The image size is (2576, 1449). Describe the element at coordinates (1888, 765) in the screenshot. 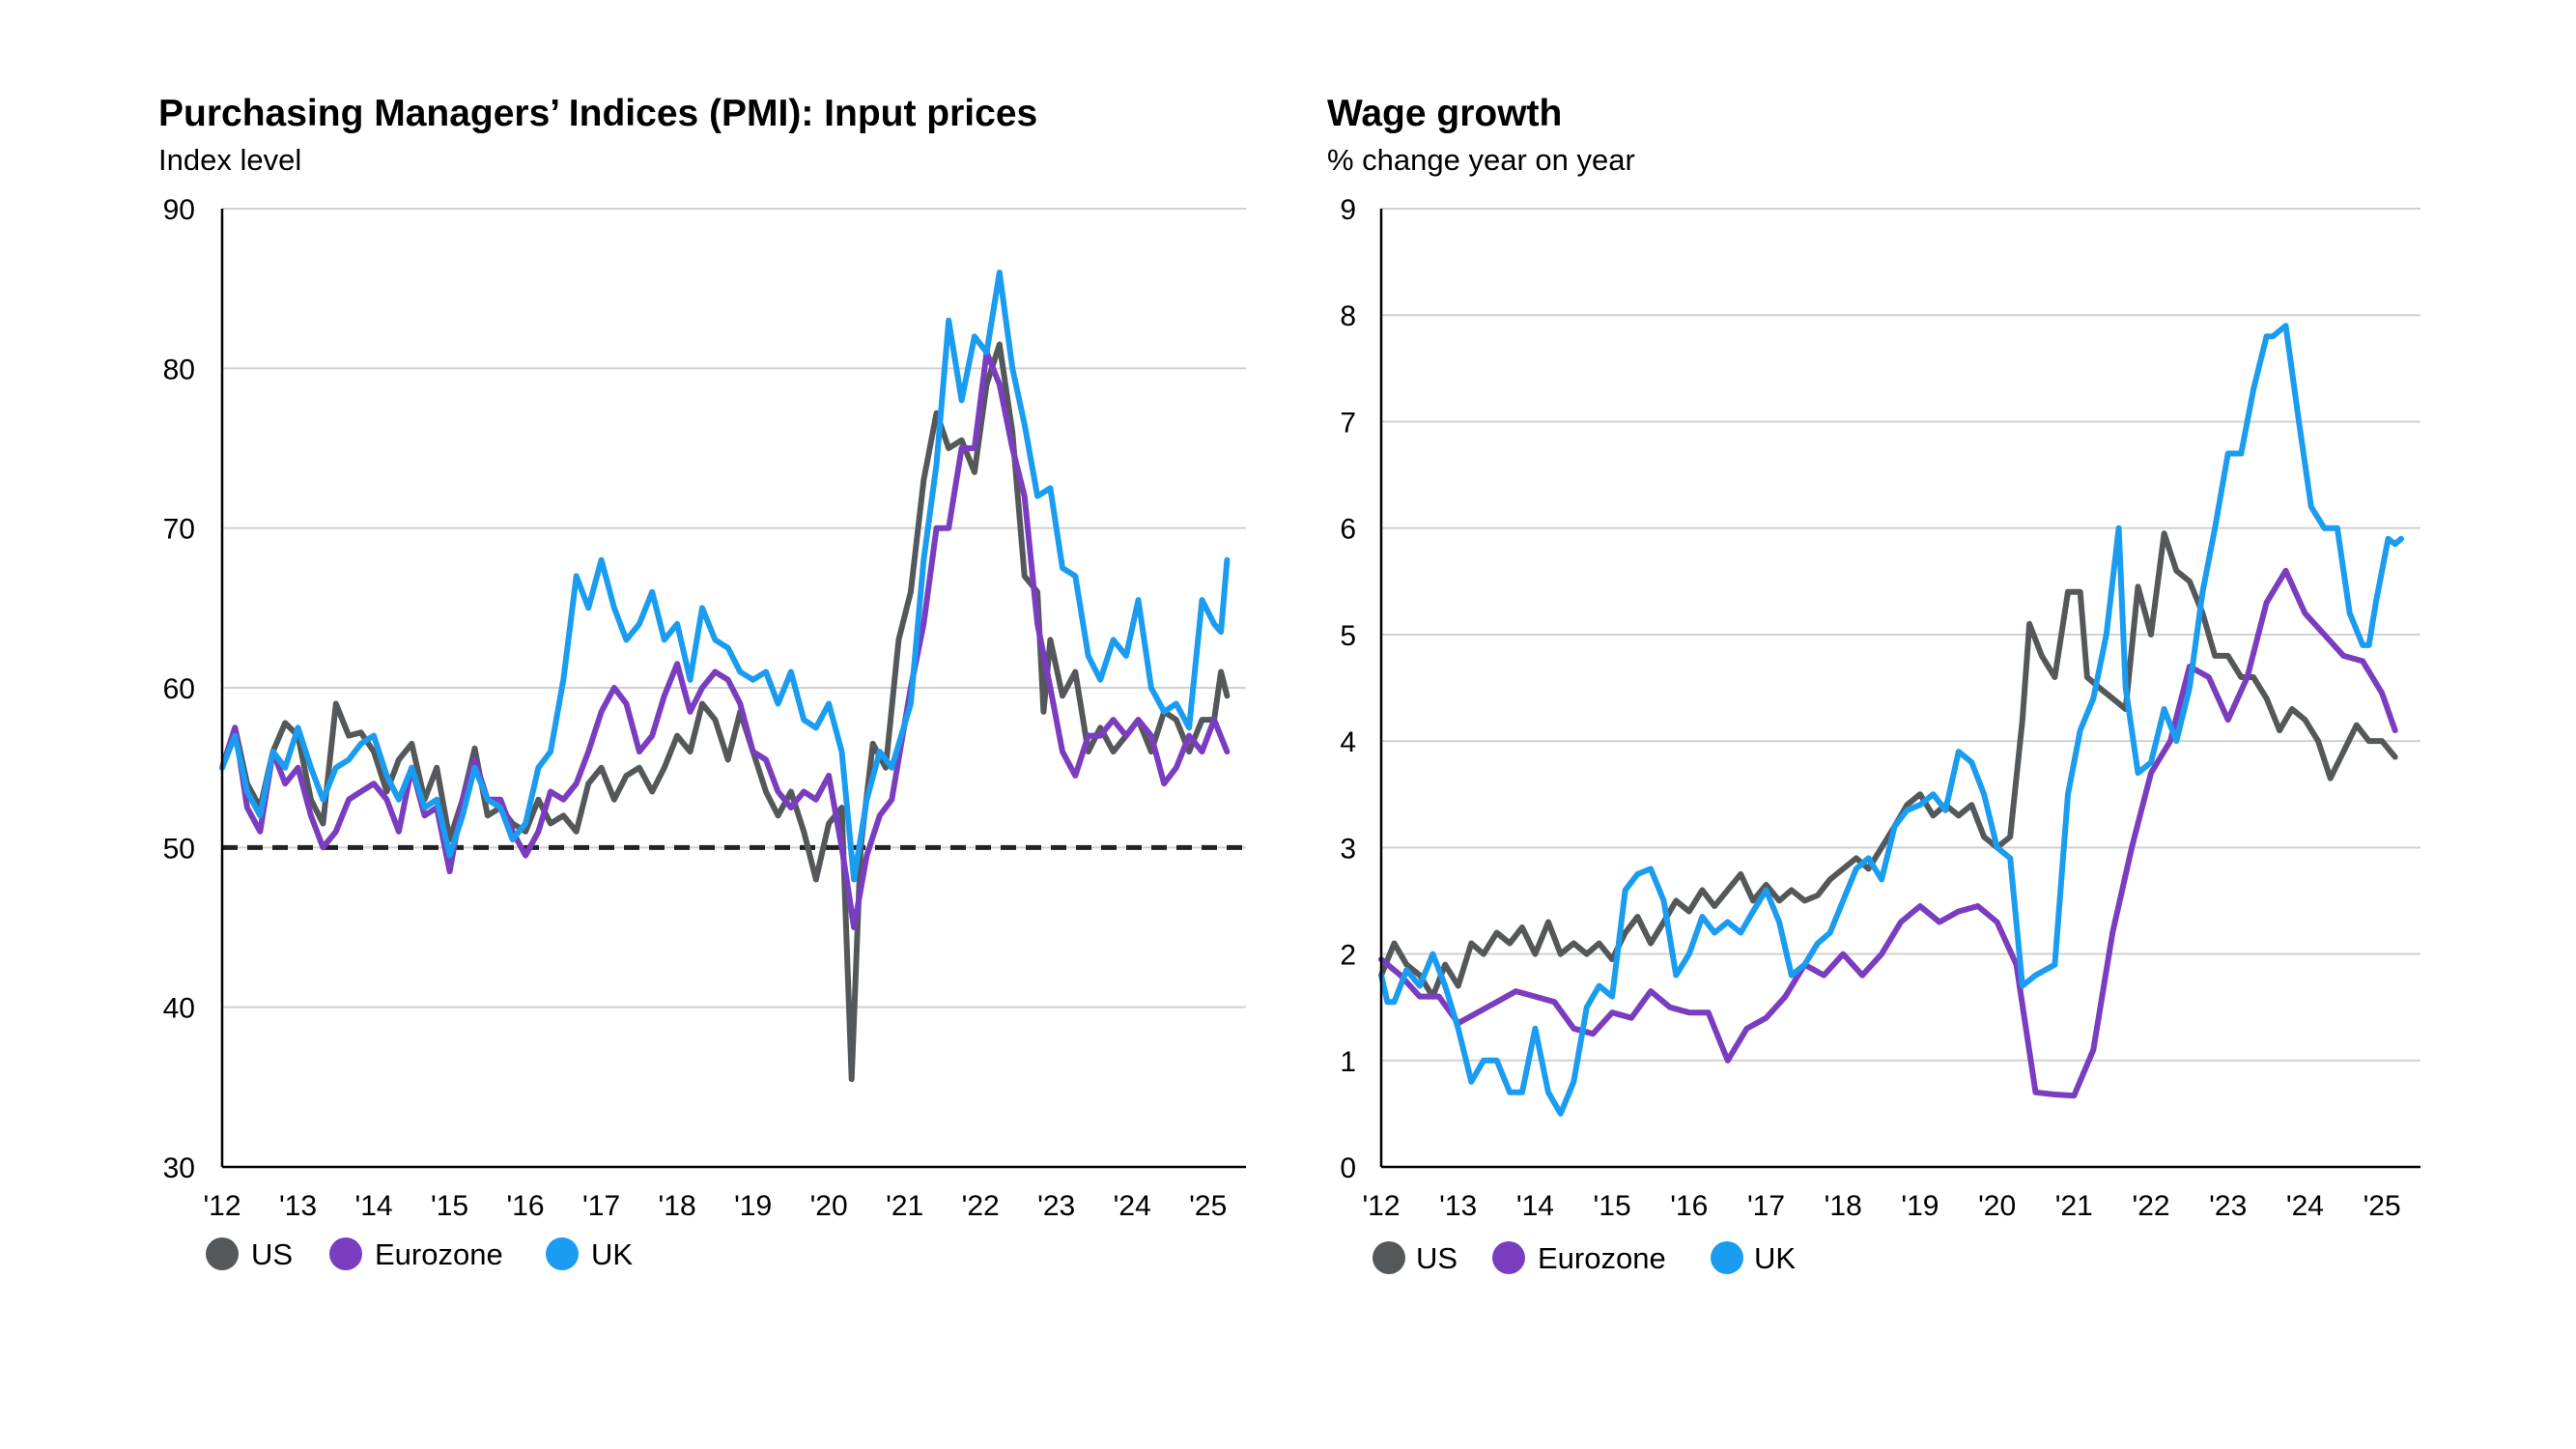

I see `series-line-us` at that location.